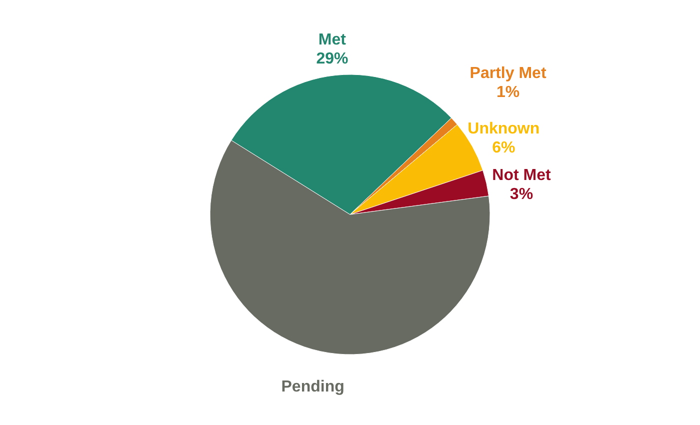  I want to click on slice-label: Partly Met, so click(508, 73).